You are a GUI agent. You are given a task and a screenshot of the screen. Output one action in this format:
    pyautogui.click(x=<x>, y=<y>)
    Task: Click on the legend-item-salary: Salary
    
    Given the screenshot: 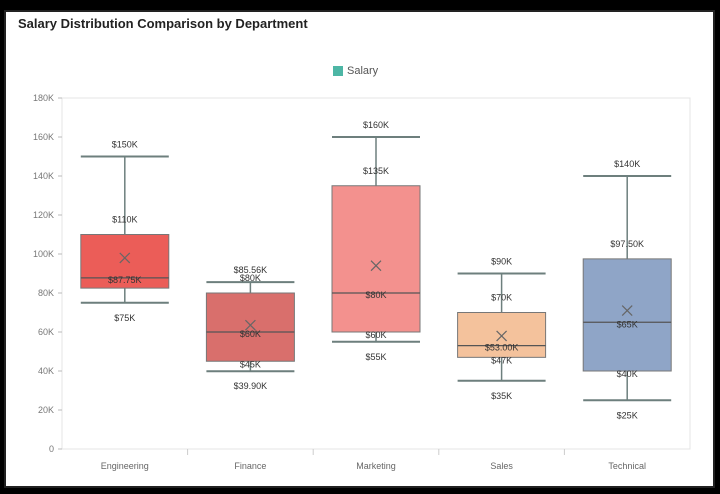 What is the action you would take?
    pyautogui.click(x=355, y=71)
    